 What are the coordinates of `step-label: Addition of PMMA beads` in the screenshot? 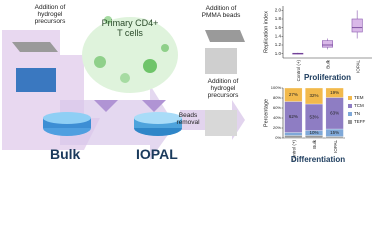 It's located at (221, 12).